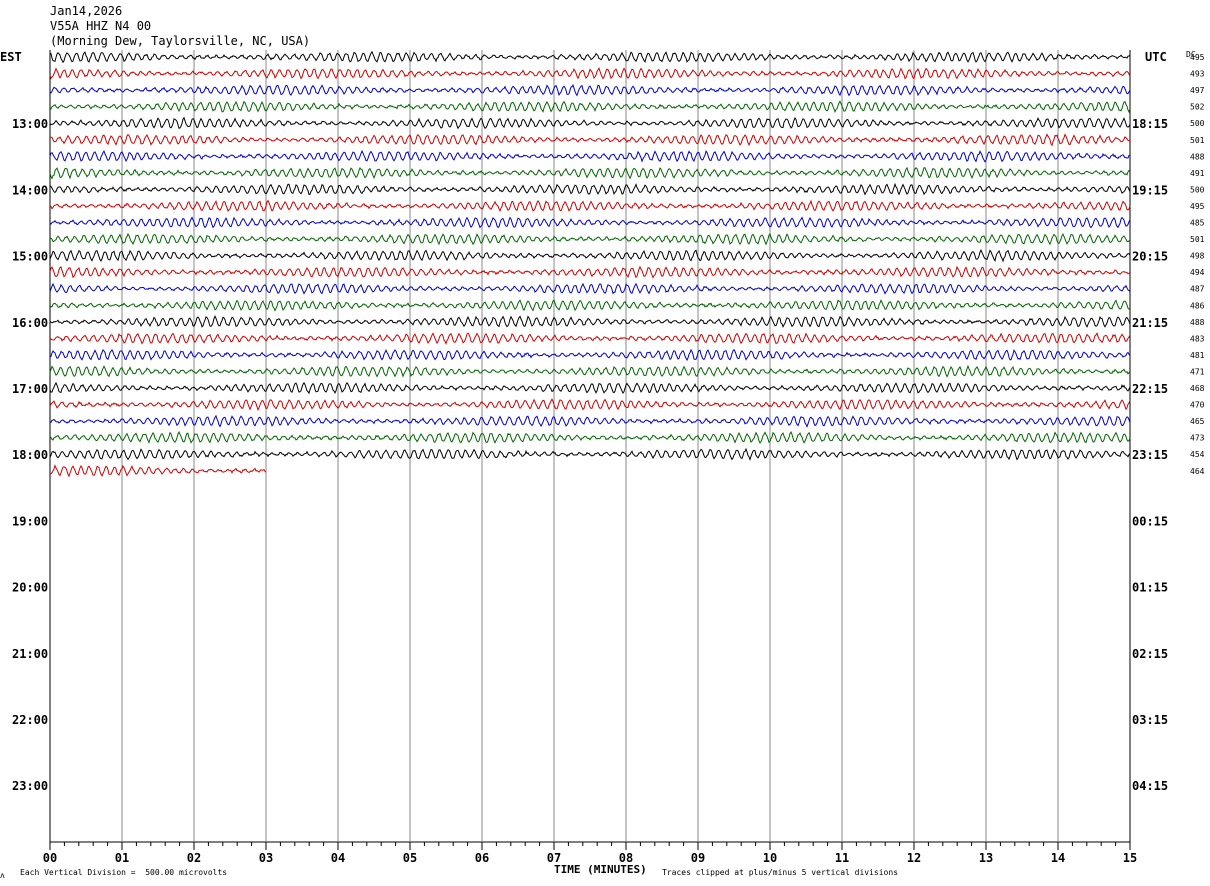  I want to click on station-location: (Morning Dew, Taylorsville, NC, USA), so click(180, 41).